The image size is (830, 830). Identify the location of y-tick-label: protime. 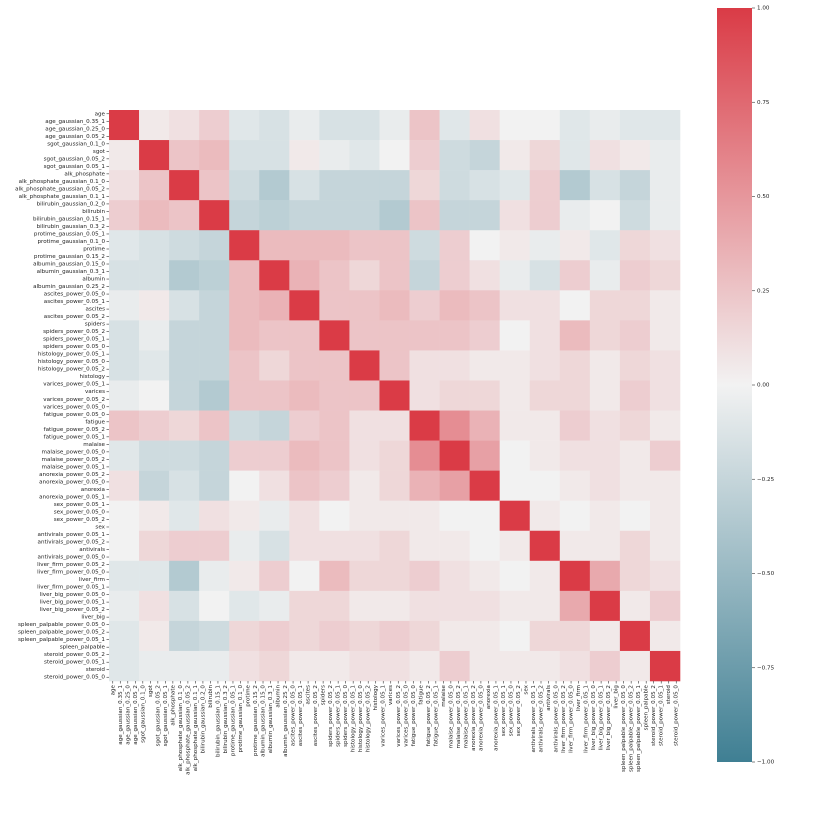
(94, 249).